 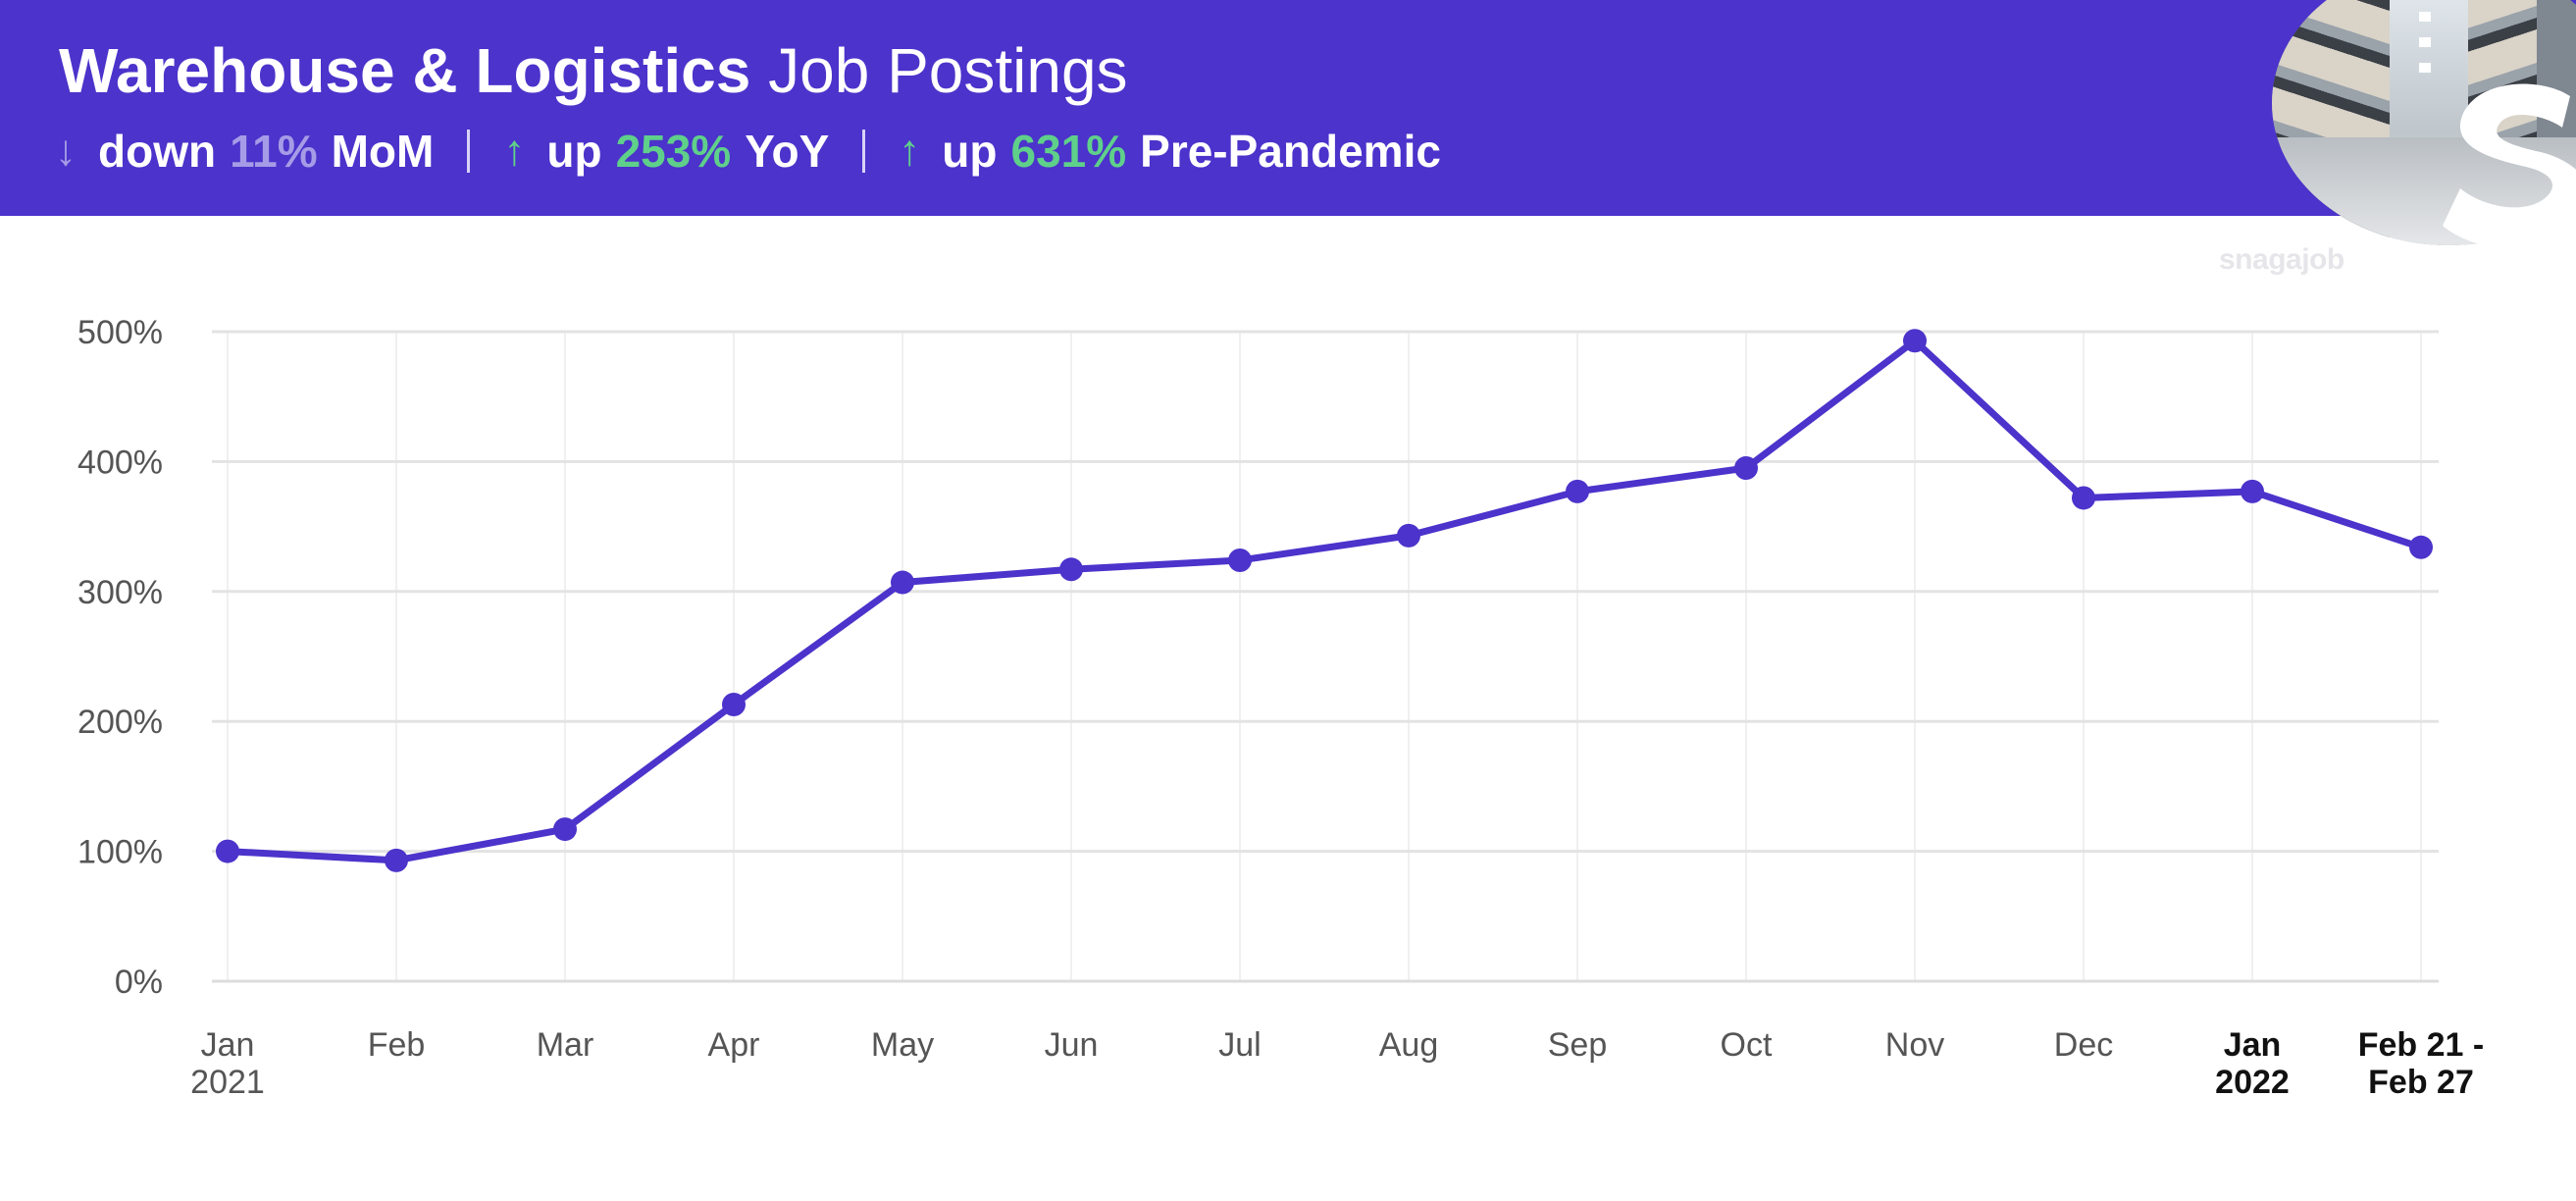 What do you see at coordinates (1578, 1045) in the screenshot?
I see `x-tick-label: Sep` at bounding box center [1578, 1045].